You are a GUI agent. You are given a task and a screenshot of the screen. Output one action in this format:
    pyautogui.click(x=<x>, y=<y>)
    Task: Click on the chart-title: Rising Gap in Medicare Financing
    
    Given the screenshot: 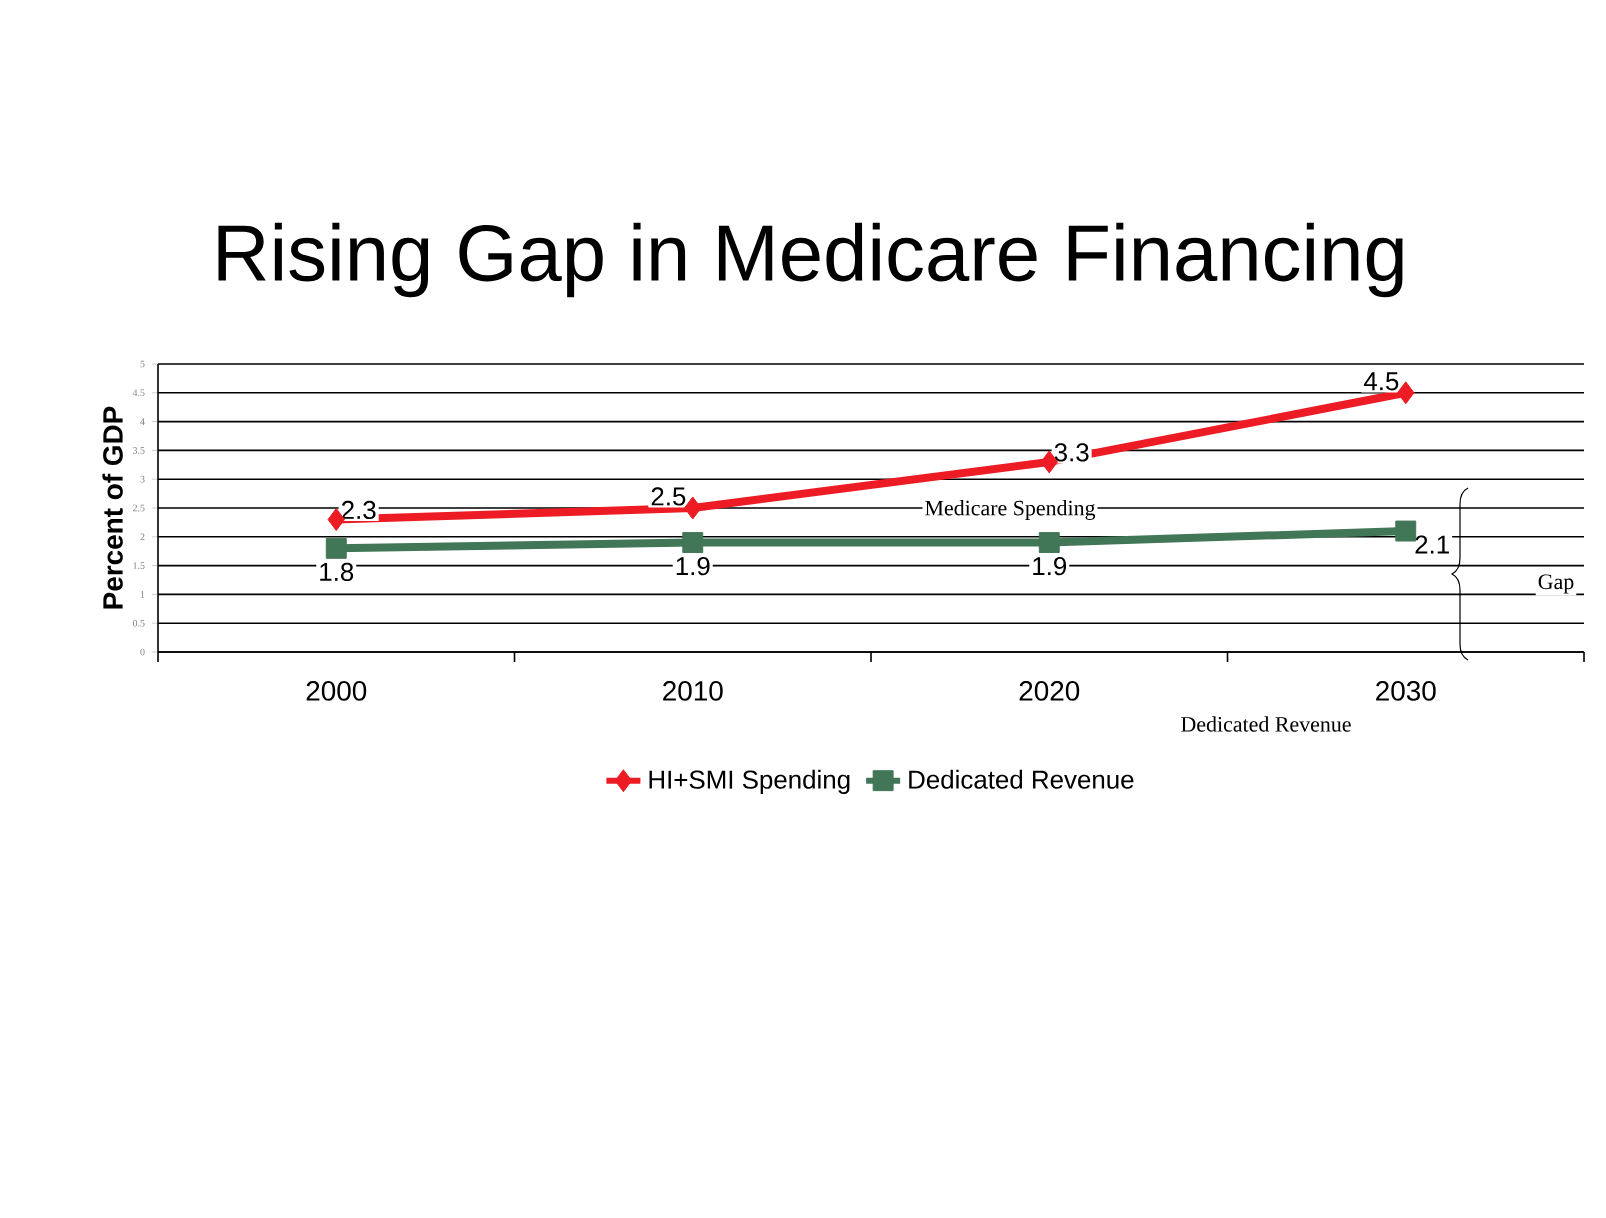 What is the action you would take?
    pyautogui.click(x=810, y=260)
    